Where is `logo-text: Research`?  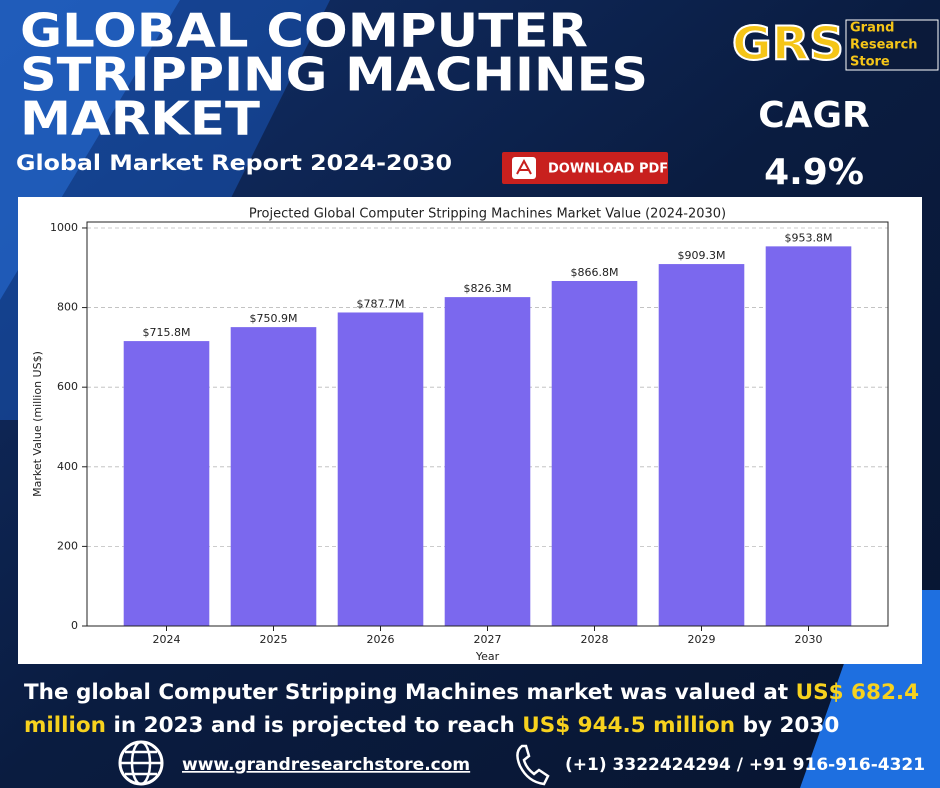
logo-text: Research is located at coordinates (884, 45).